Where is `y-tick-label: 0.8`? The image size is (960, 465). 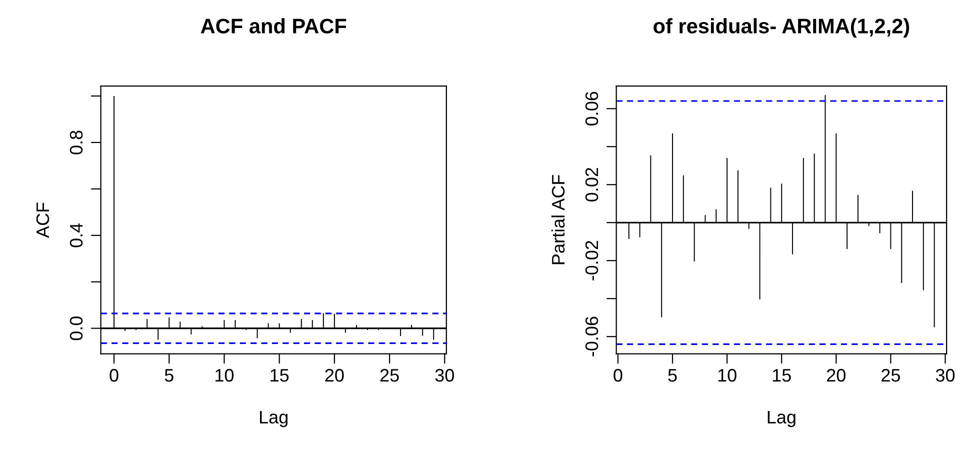 y-tick-label: 0.8 is located at coordinates (76, 142).